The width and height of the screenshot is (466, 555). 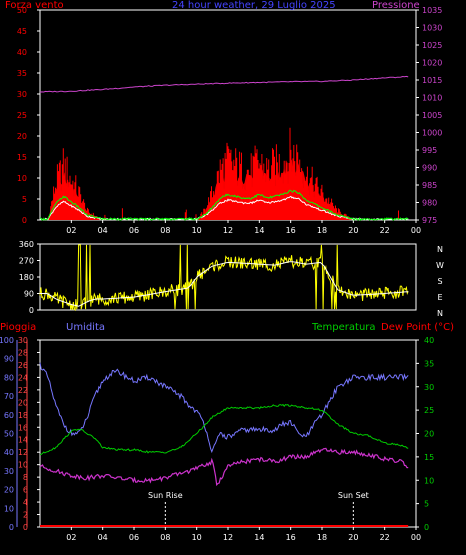 What do you see at coordinates (439, 281) in the screenshot?
I see `compass-label: S` at bounding box center [439, 281].